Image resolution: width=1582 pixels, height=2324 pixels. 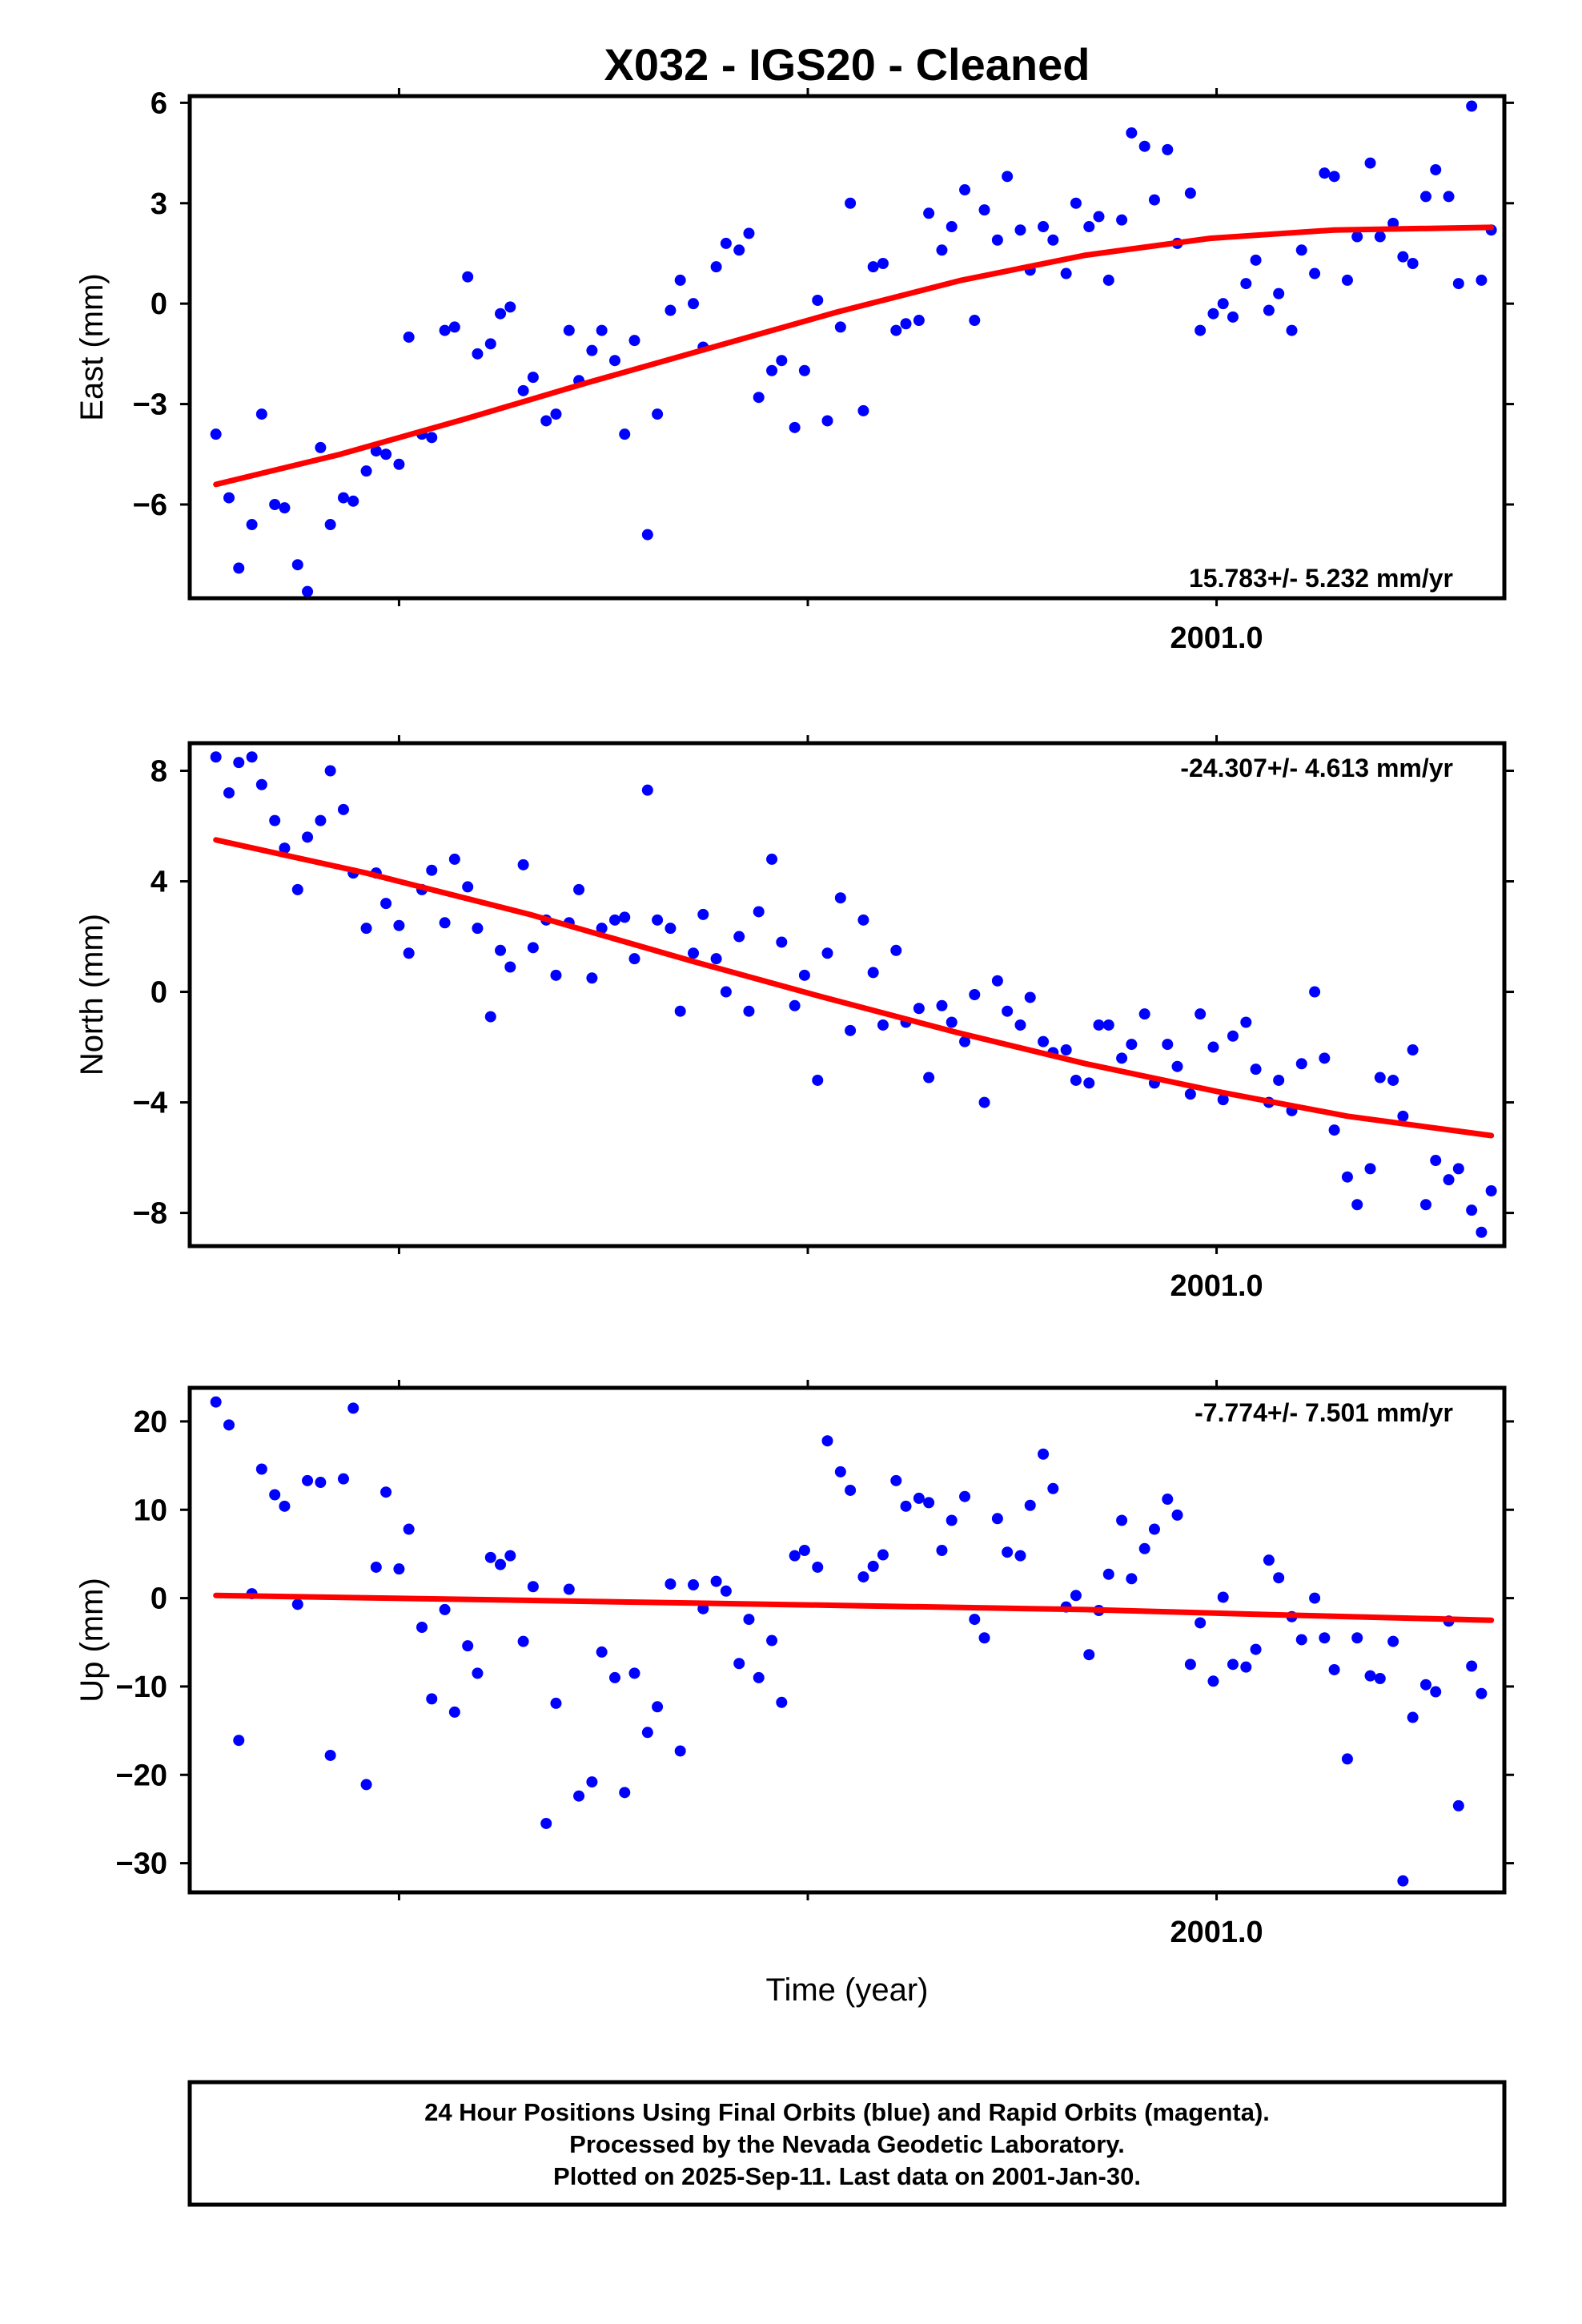 What do you see at coordinates (141, 1864) in the screenshot?
I see `y-tick-label: −30` at bounding box center [141, 1864].